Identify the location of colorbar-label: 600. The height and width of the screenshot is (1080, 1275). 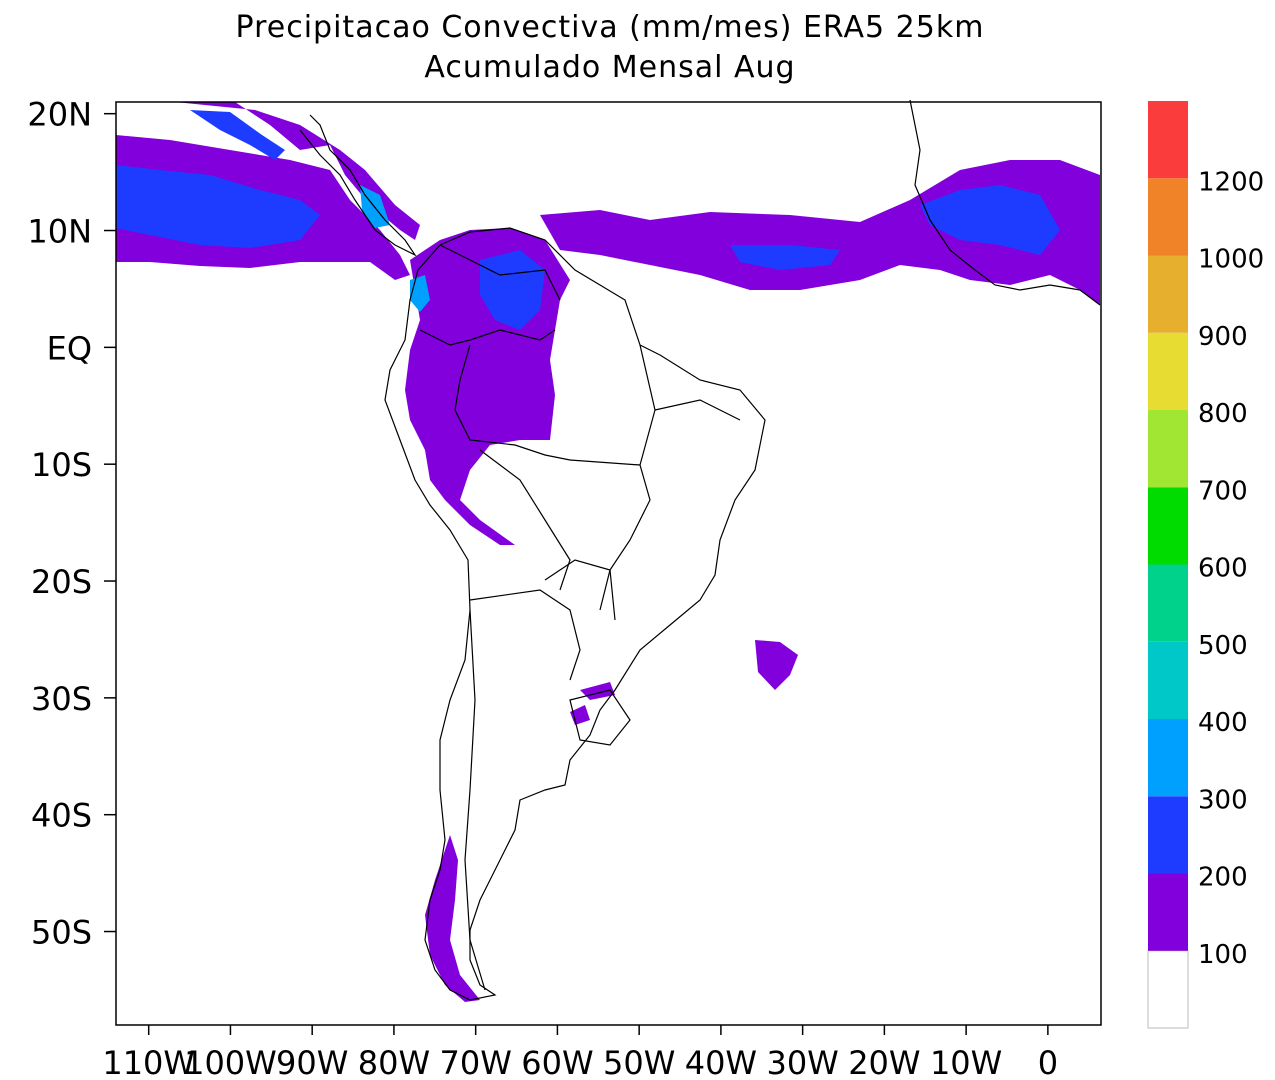
(1223, 569).